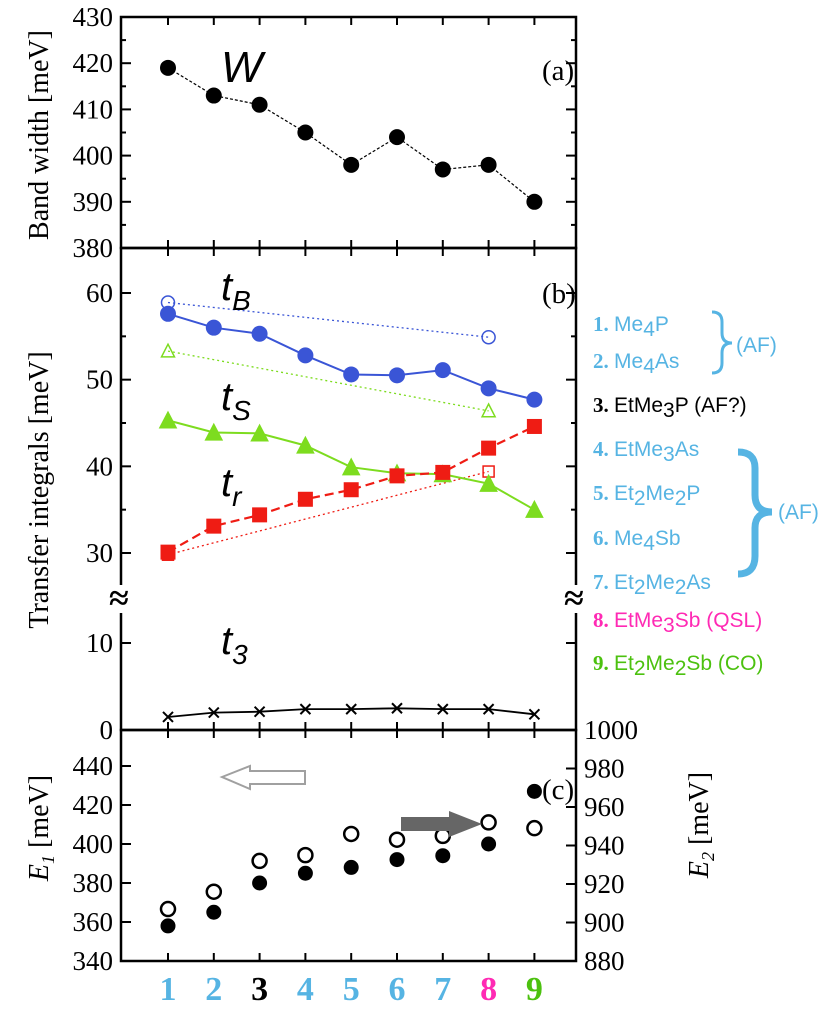  What do you see at coordinates (93, 844) in the screenshot?
I see `ytick-label-c-left-3: 400` at bounding box center [93, 844].